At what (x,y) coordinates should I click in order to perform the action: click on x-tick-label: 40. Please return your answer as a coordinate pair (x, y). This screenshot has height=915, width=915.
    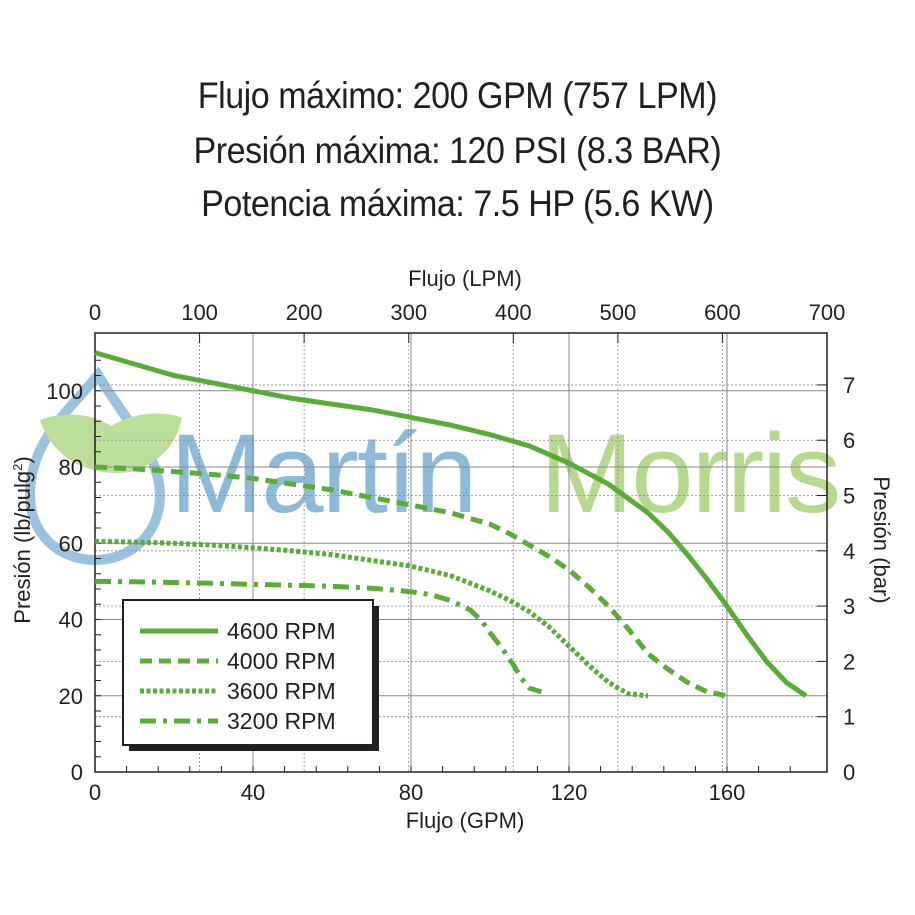
    Looking at the image, I should click on (253, 792).